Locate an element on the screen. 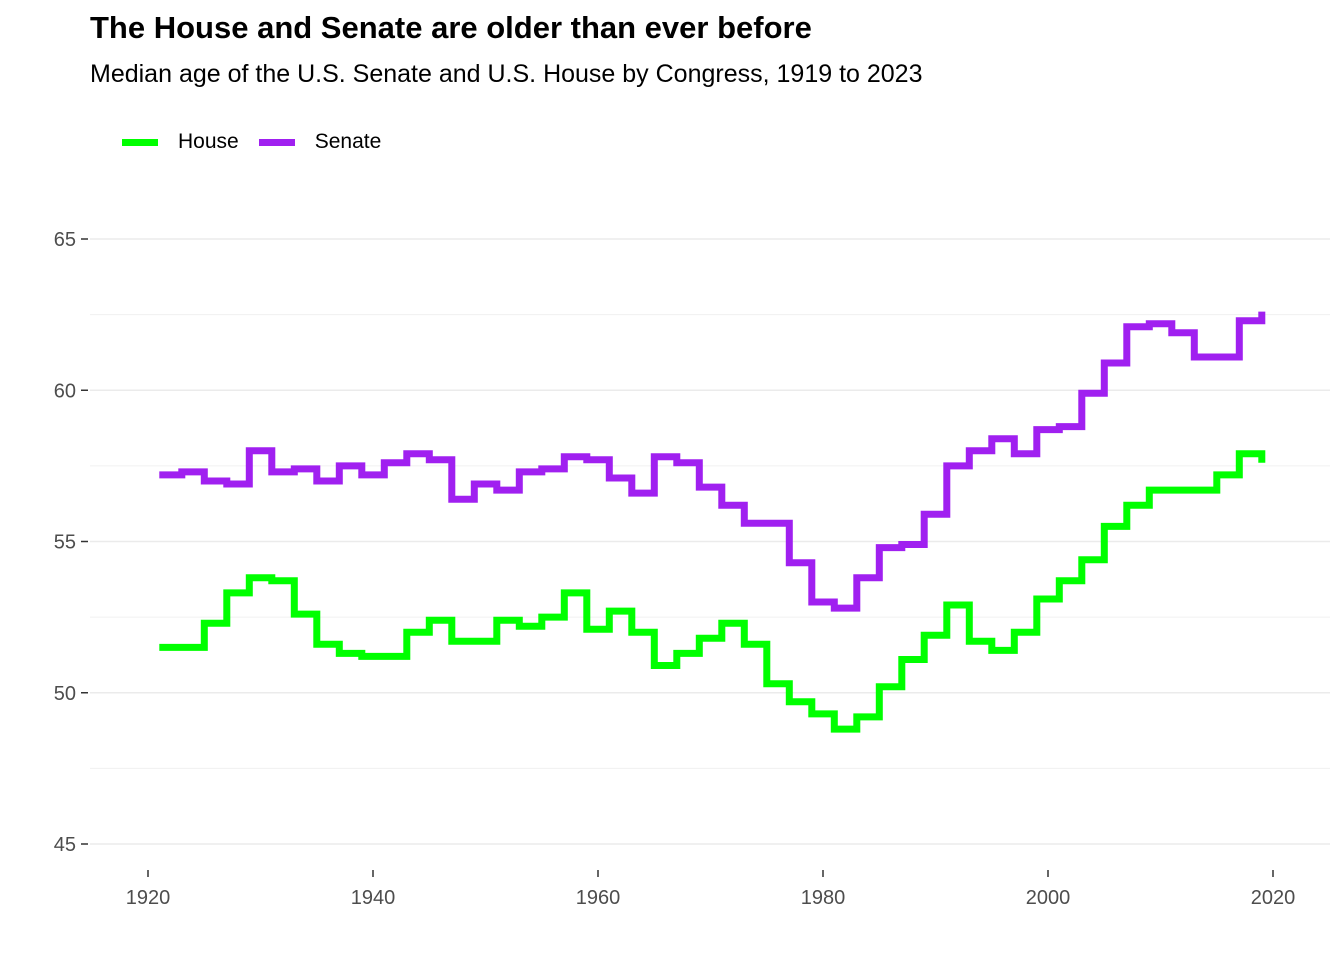  legend: House Senate is located at coordinates (261, 142).